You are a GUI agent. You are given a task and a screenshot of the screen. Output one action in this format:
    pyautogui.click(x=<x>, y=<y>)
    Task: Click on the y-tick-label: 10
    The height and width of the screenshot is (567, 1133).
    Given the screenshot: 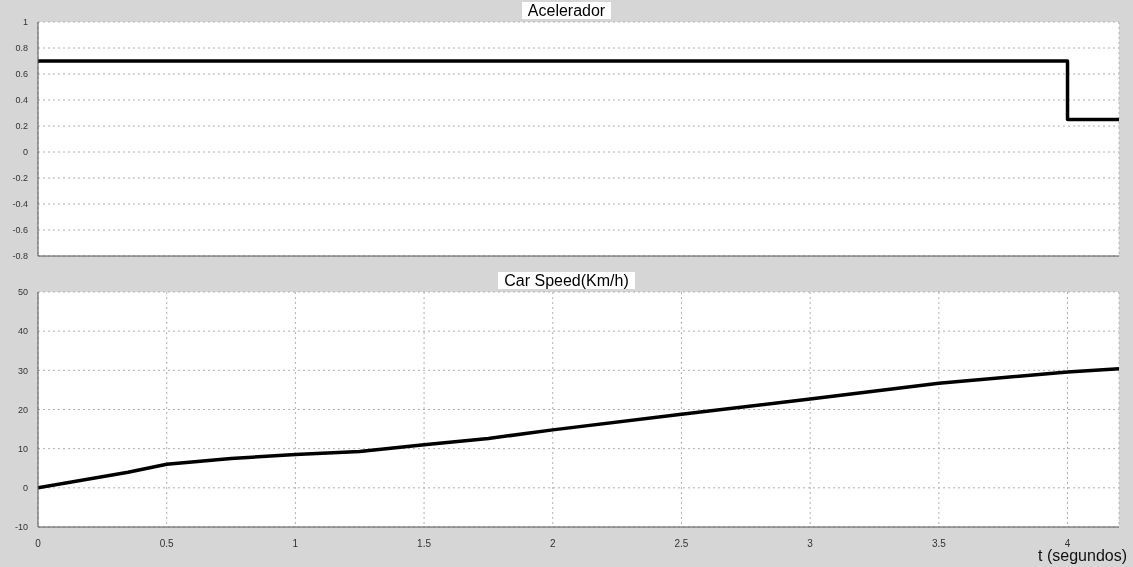 What is the action you would take?
    pyautogui.click(x=22, y=448)
    